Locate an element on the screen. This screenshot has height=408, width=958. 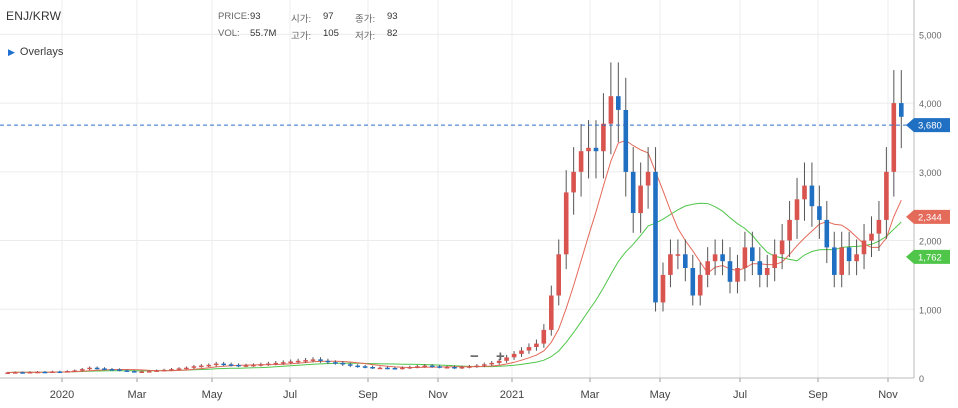
y-tick-label: 0 is located at coordinates (921, 379).